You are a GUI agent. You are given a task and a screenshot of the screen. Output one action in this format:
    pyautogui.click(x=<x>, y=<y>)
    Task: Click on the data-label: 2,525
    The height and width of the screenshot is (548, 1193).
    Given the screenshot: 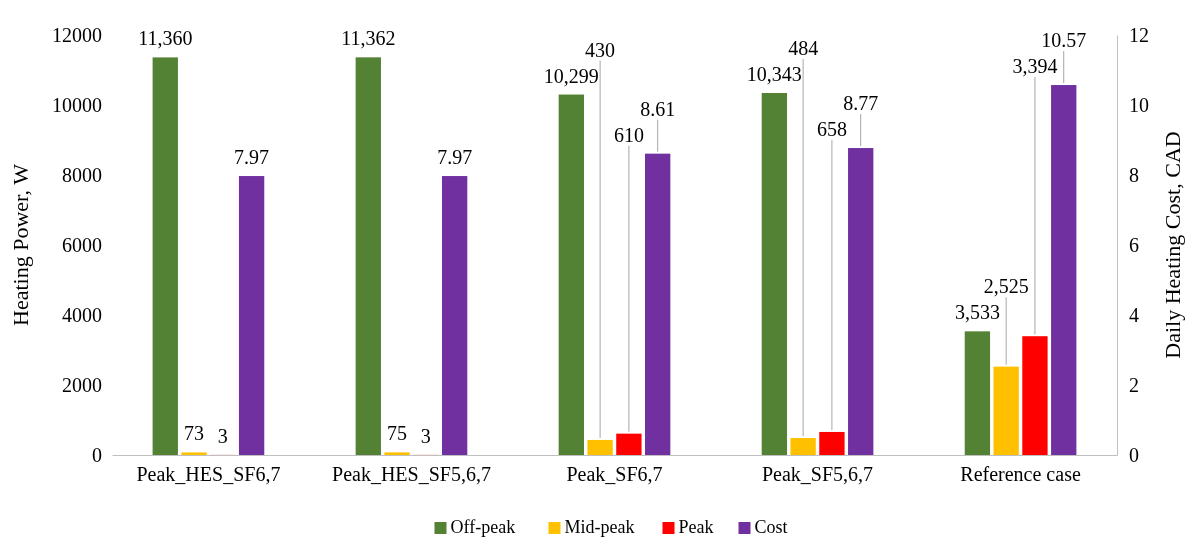 What is the action you would take?
    pyautogui.click(x=1006, y=286)
    